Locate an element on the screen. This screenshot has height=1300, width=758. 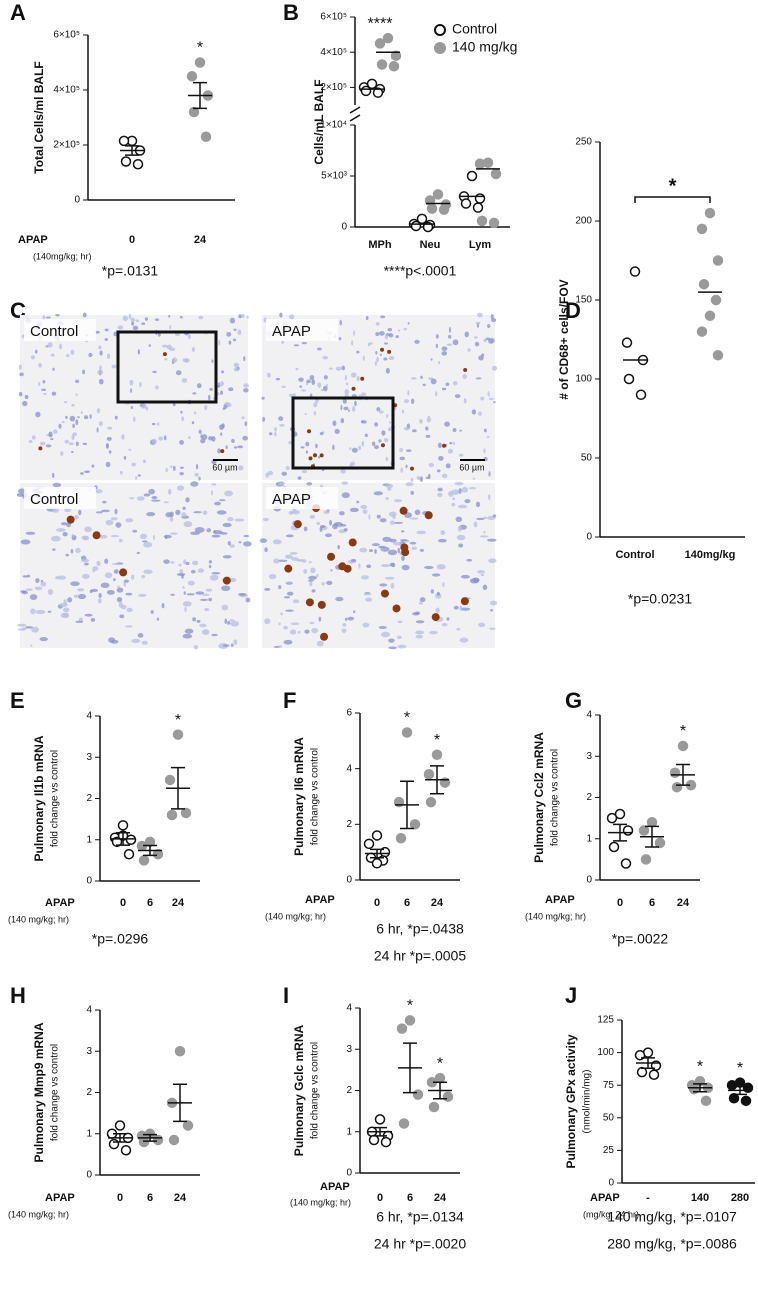
p-value: *p=.0296 is located at coordinates (120, 939).